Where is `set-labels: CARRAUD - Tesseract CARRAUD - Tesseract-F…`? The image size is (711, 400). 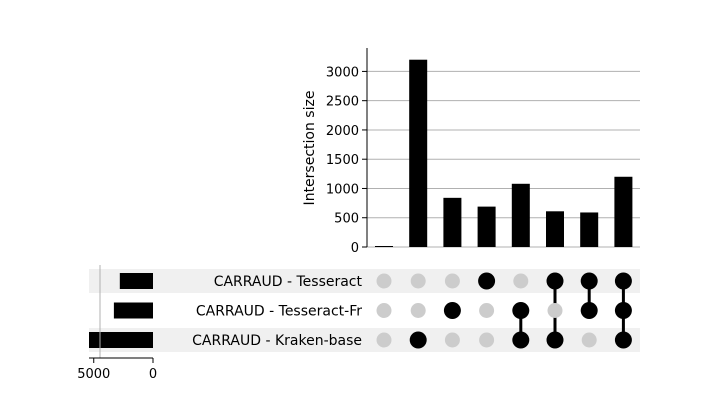
set-labels: CARRAUD - Tesseract CARRAUD - Tesseract-F… is located at coordinates (277, 311).